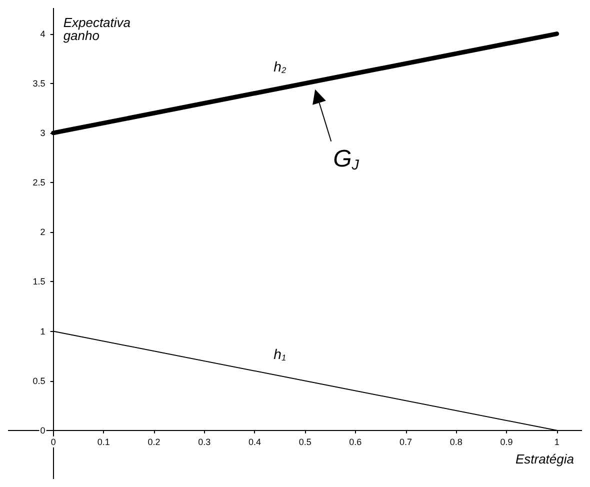  I want to click on x-tick-label: 0.1, so click(103, 441).